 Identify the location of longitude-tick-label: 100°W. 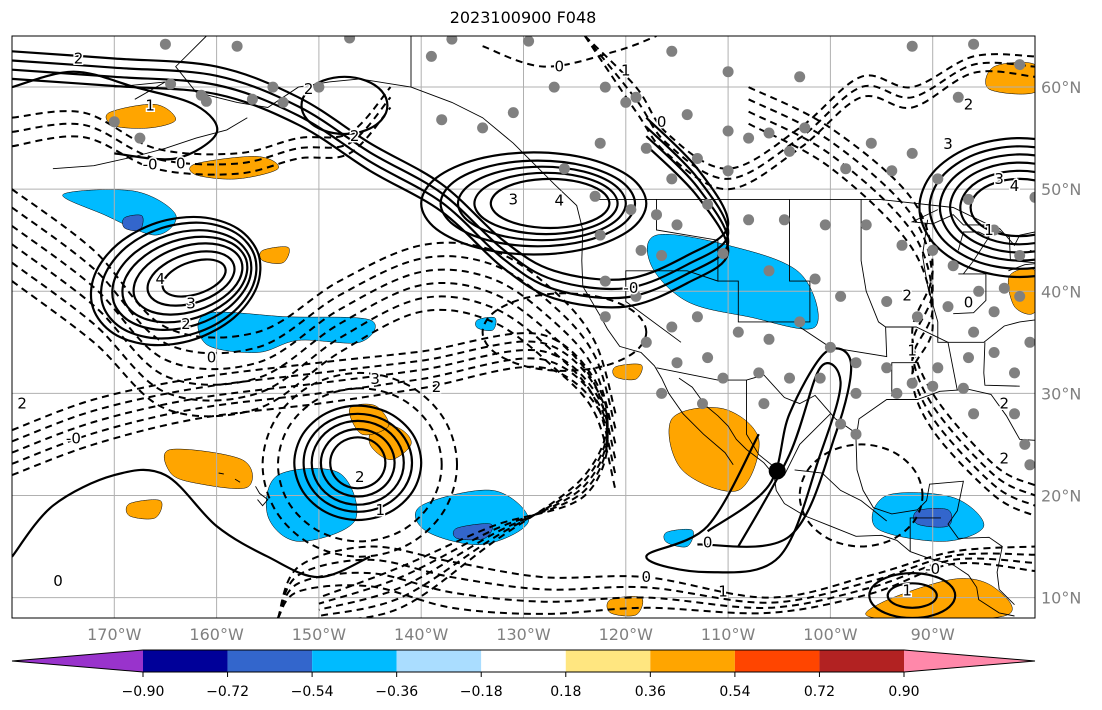
(830, 634).